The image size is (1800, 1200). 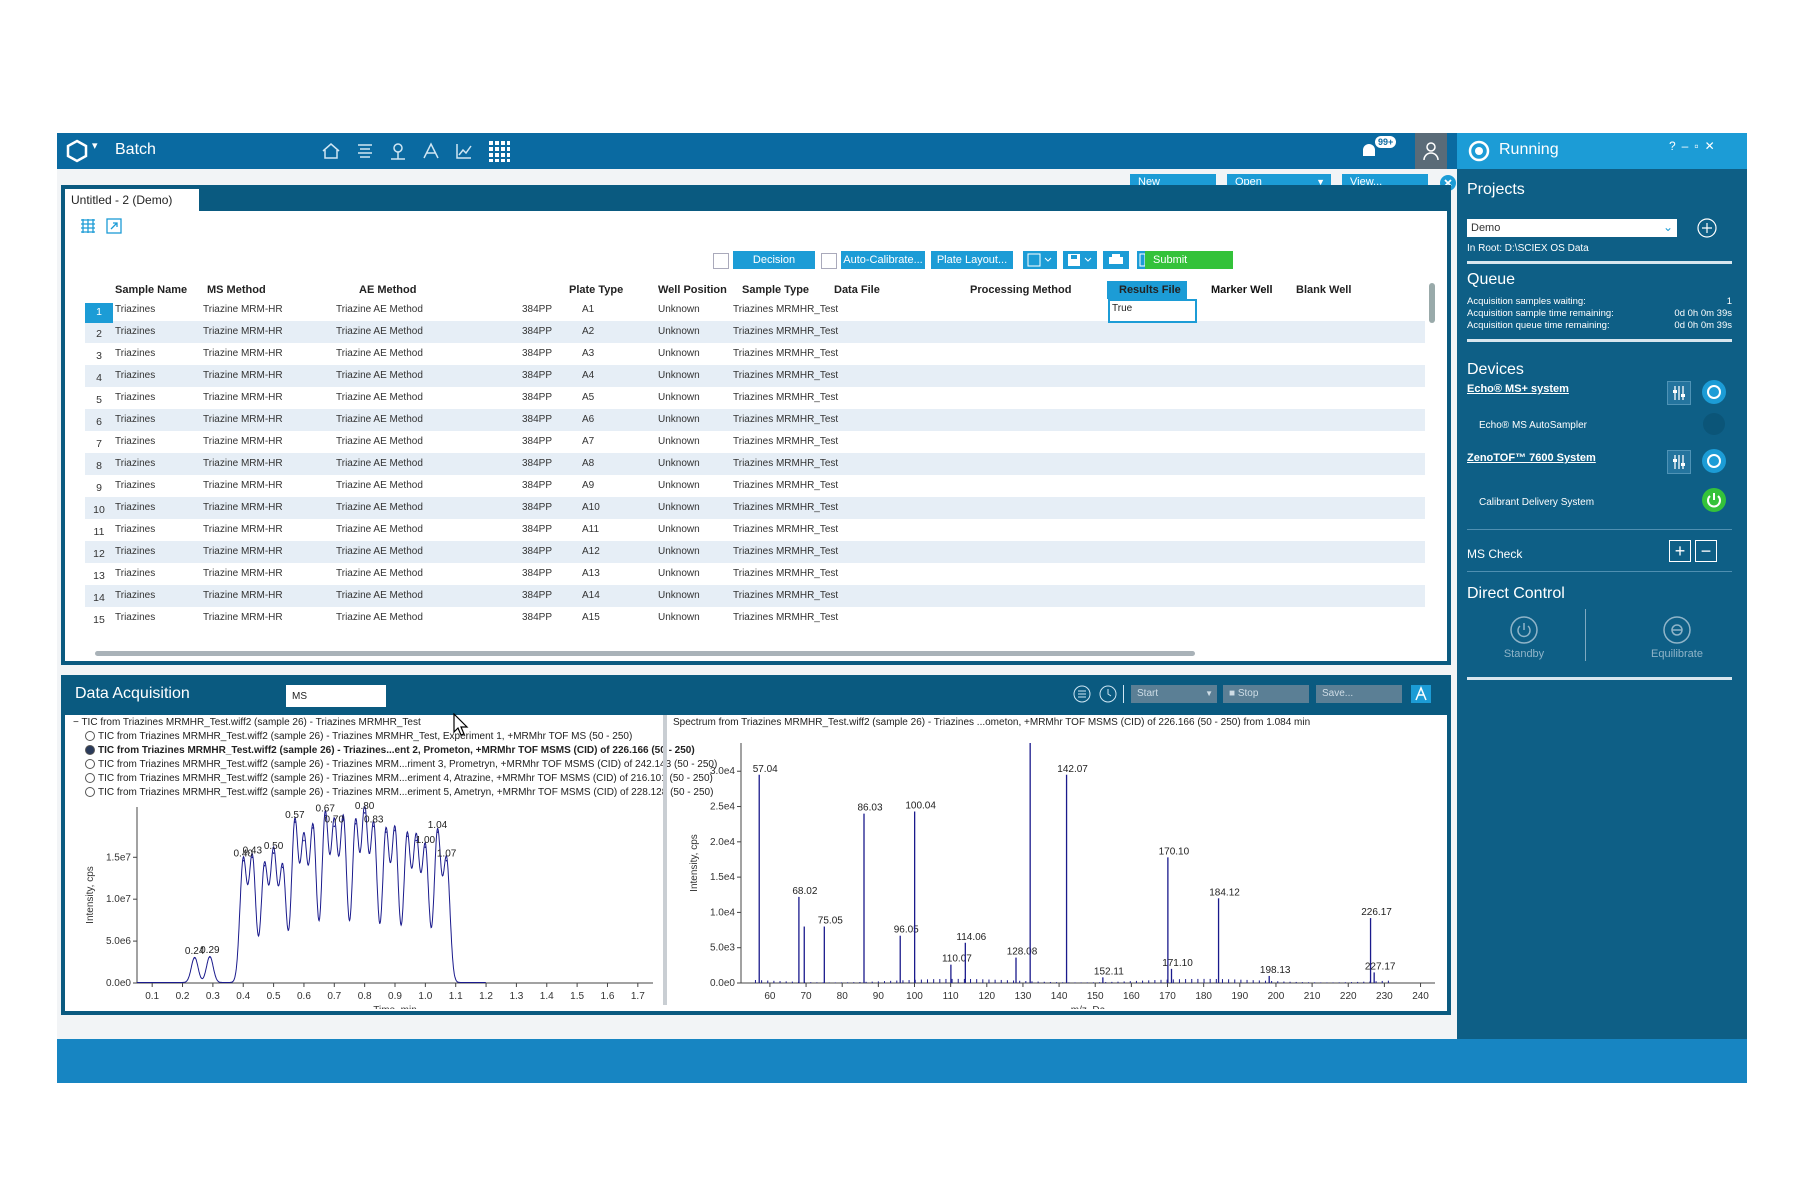 I want to click on home-icon, so click(x=331, y=151).